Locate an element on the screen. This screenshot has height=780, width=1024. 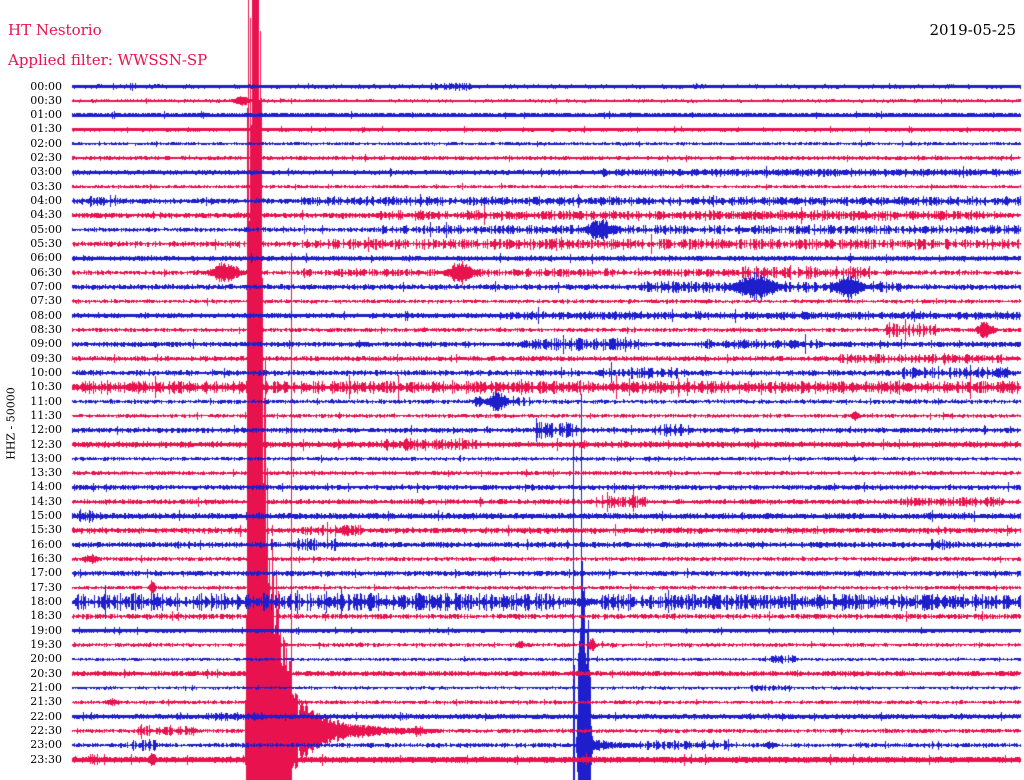
time-label: 20:30 is located at coordinates (46, 673).